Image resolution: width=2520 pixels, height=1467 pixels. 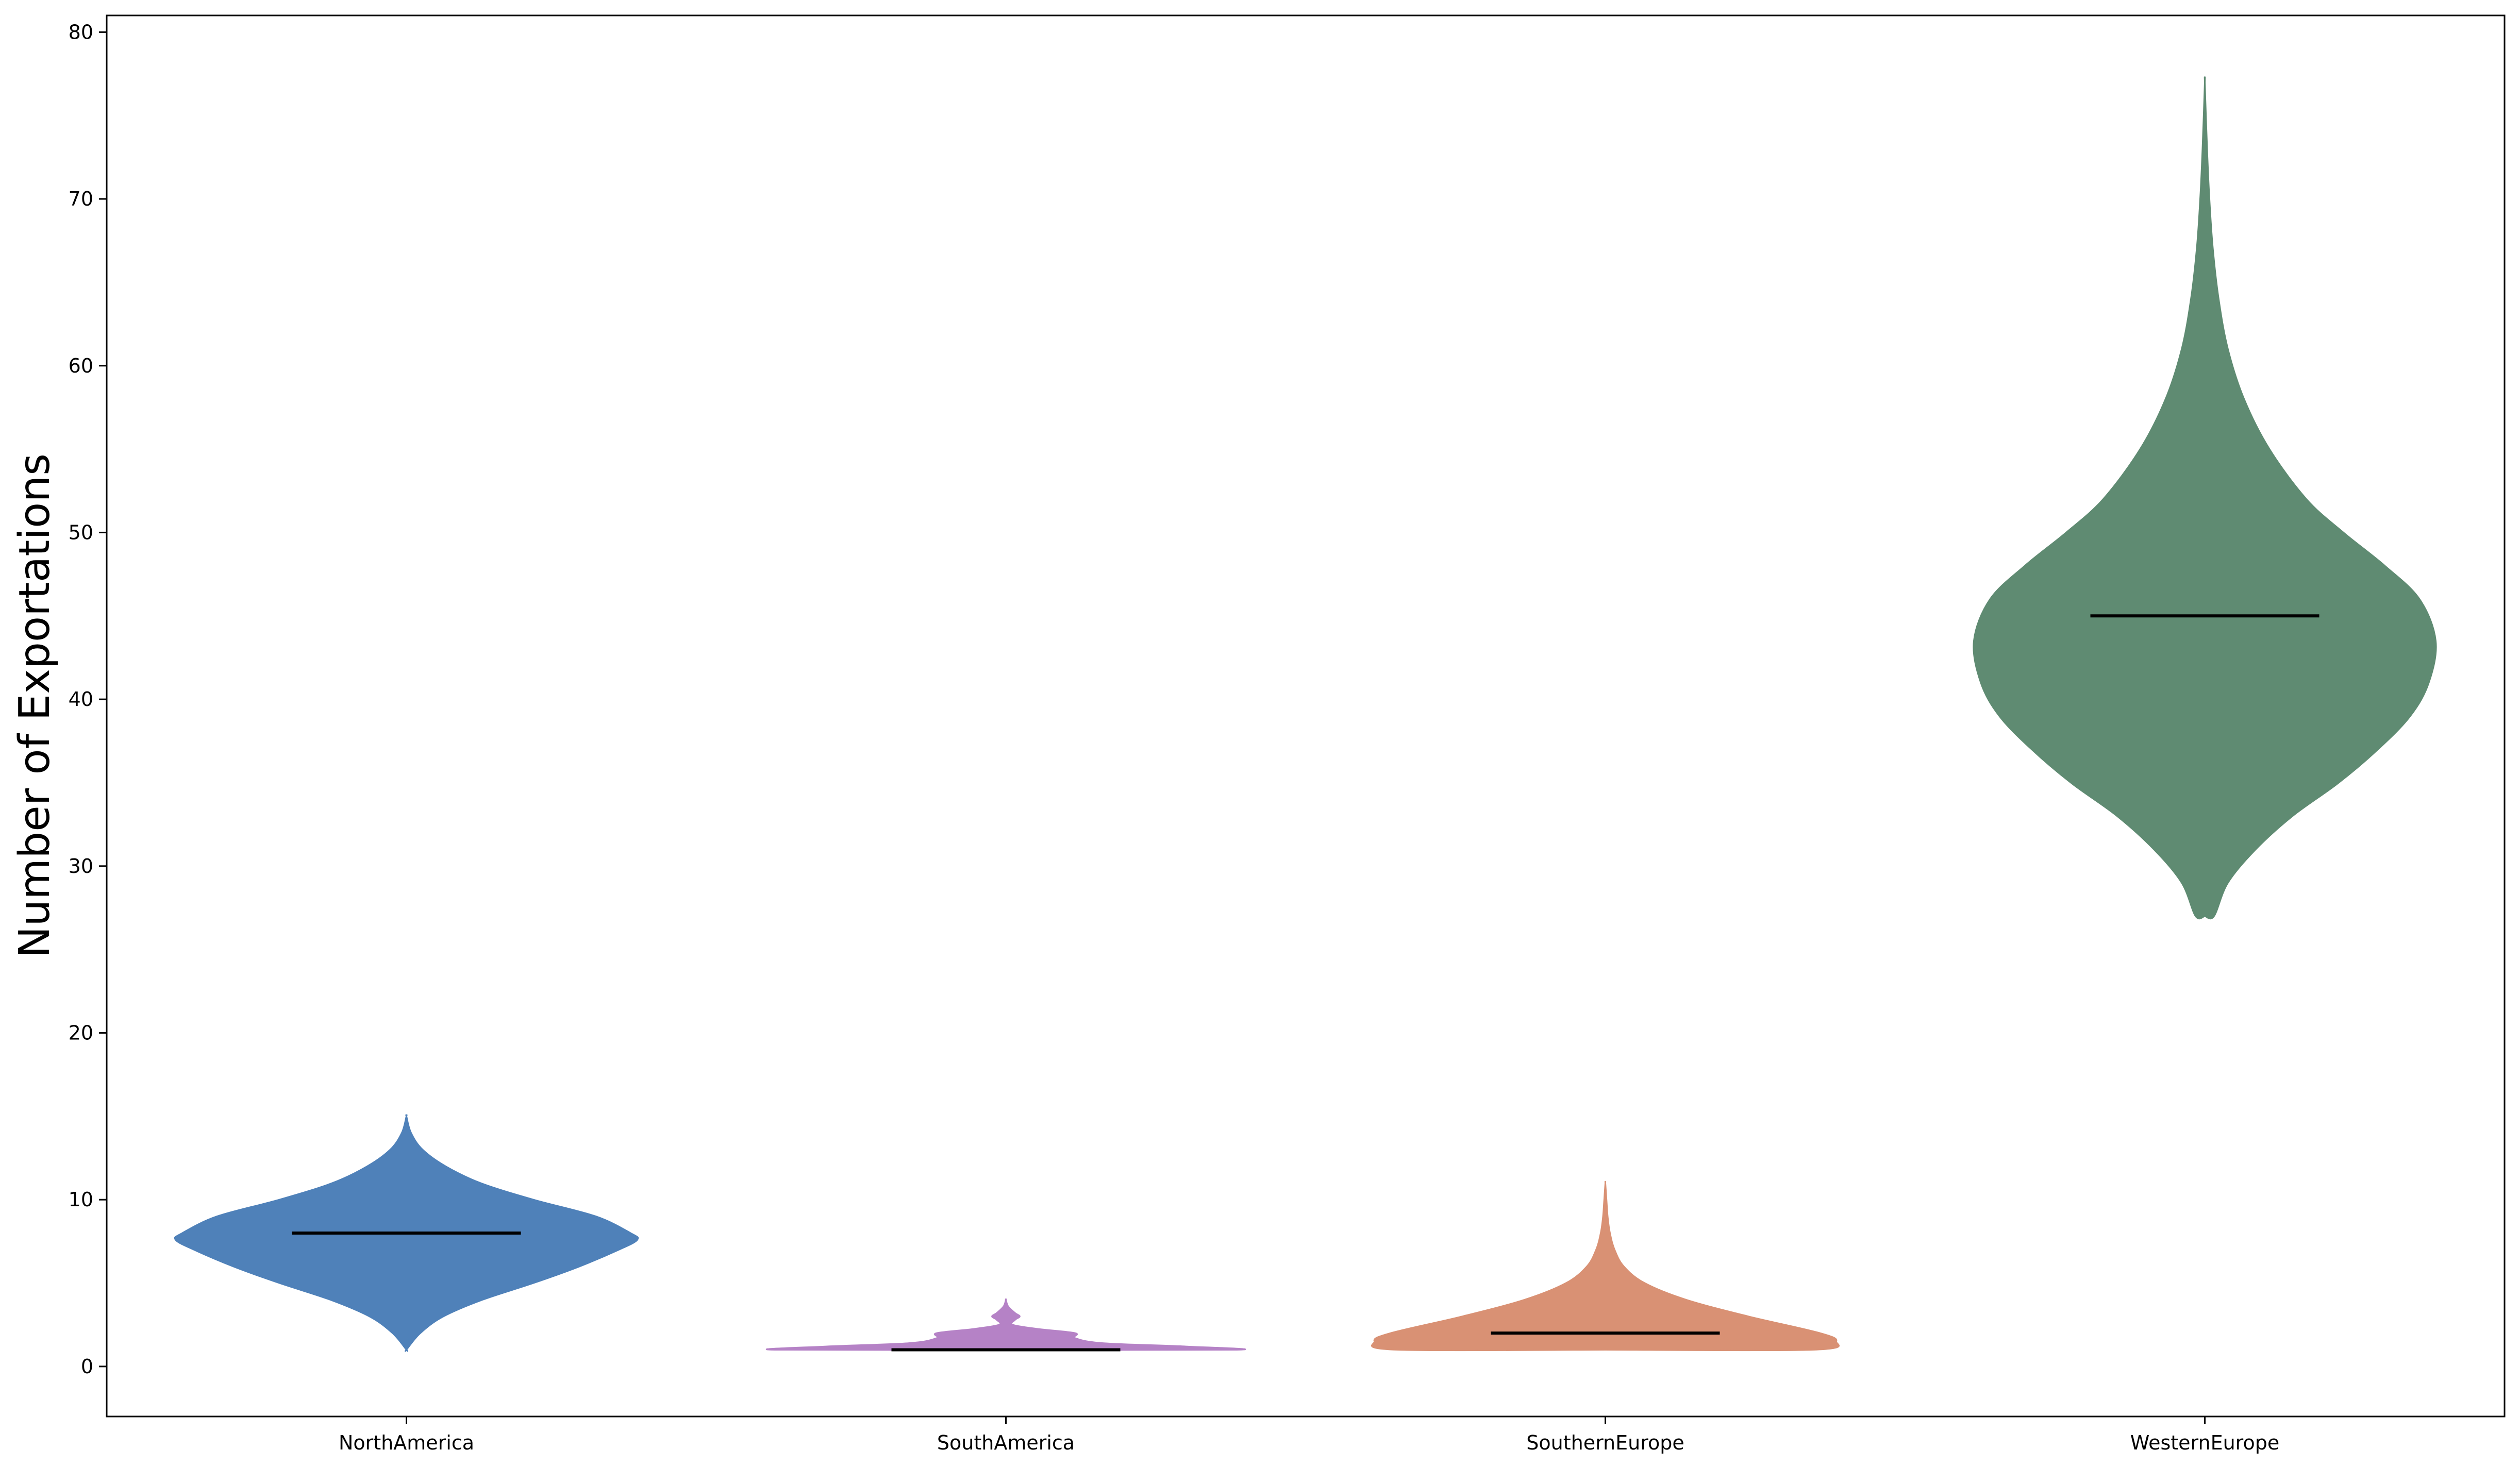 What do you see at coordinates (81, 532) in the screenshot?
I see `y-tick-label: 50` at bounding box center [81, 532].